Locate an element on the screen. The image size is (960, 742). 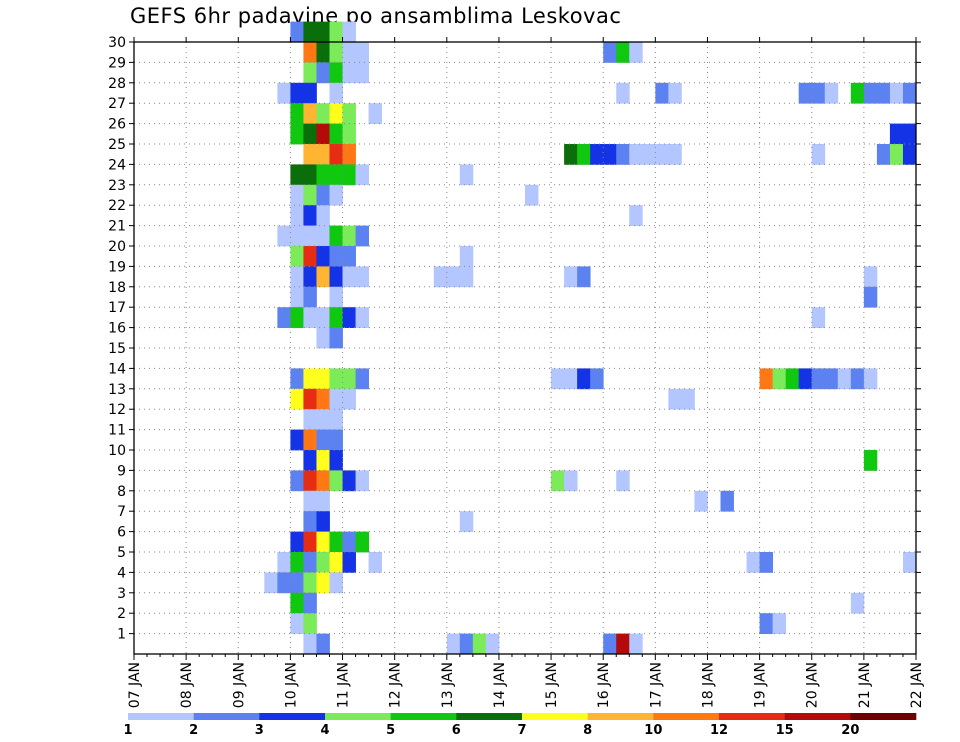
x-tick-label: 11 JAN is located at coordinates (344, 685).